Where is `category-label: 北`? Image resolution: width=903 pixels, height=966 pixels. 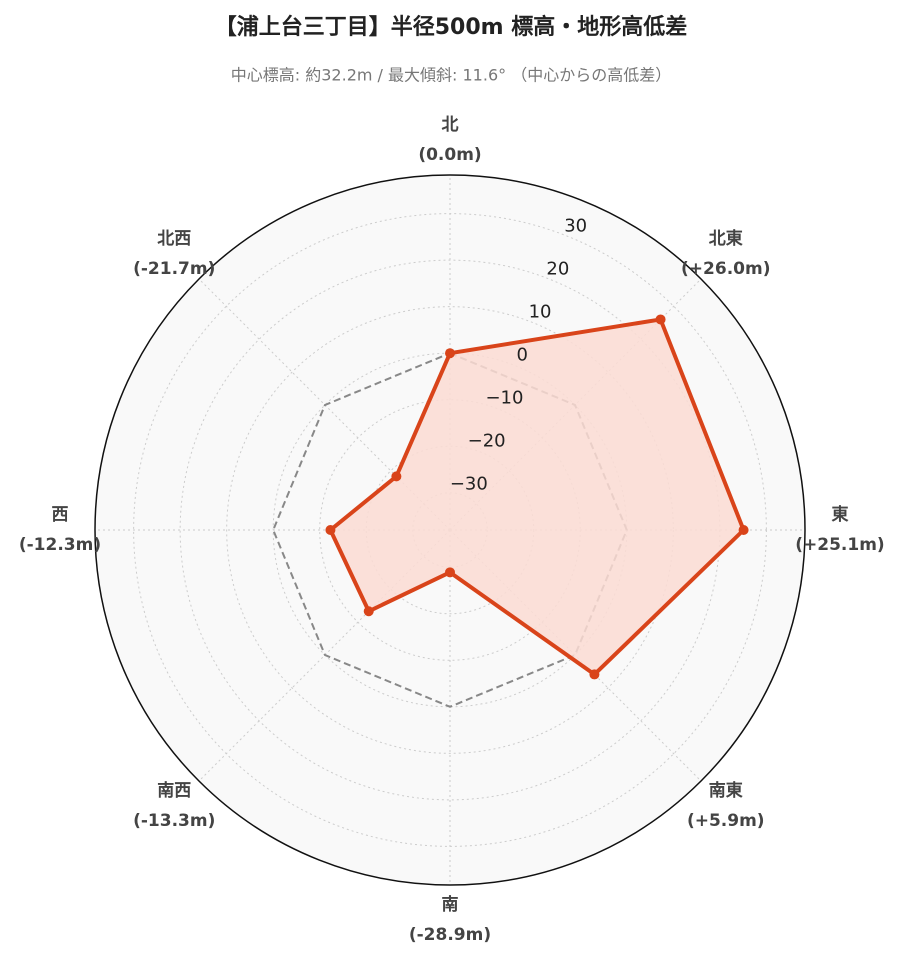 category-label: 北 is located at coordinates (450, 125).